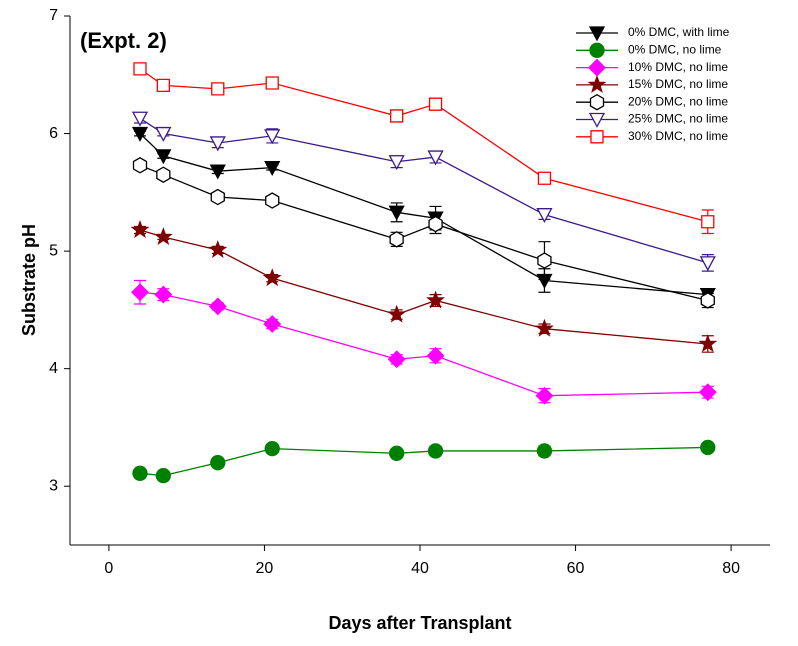  I want to click on x-tick-label: 20, so click(265, 568).